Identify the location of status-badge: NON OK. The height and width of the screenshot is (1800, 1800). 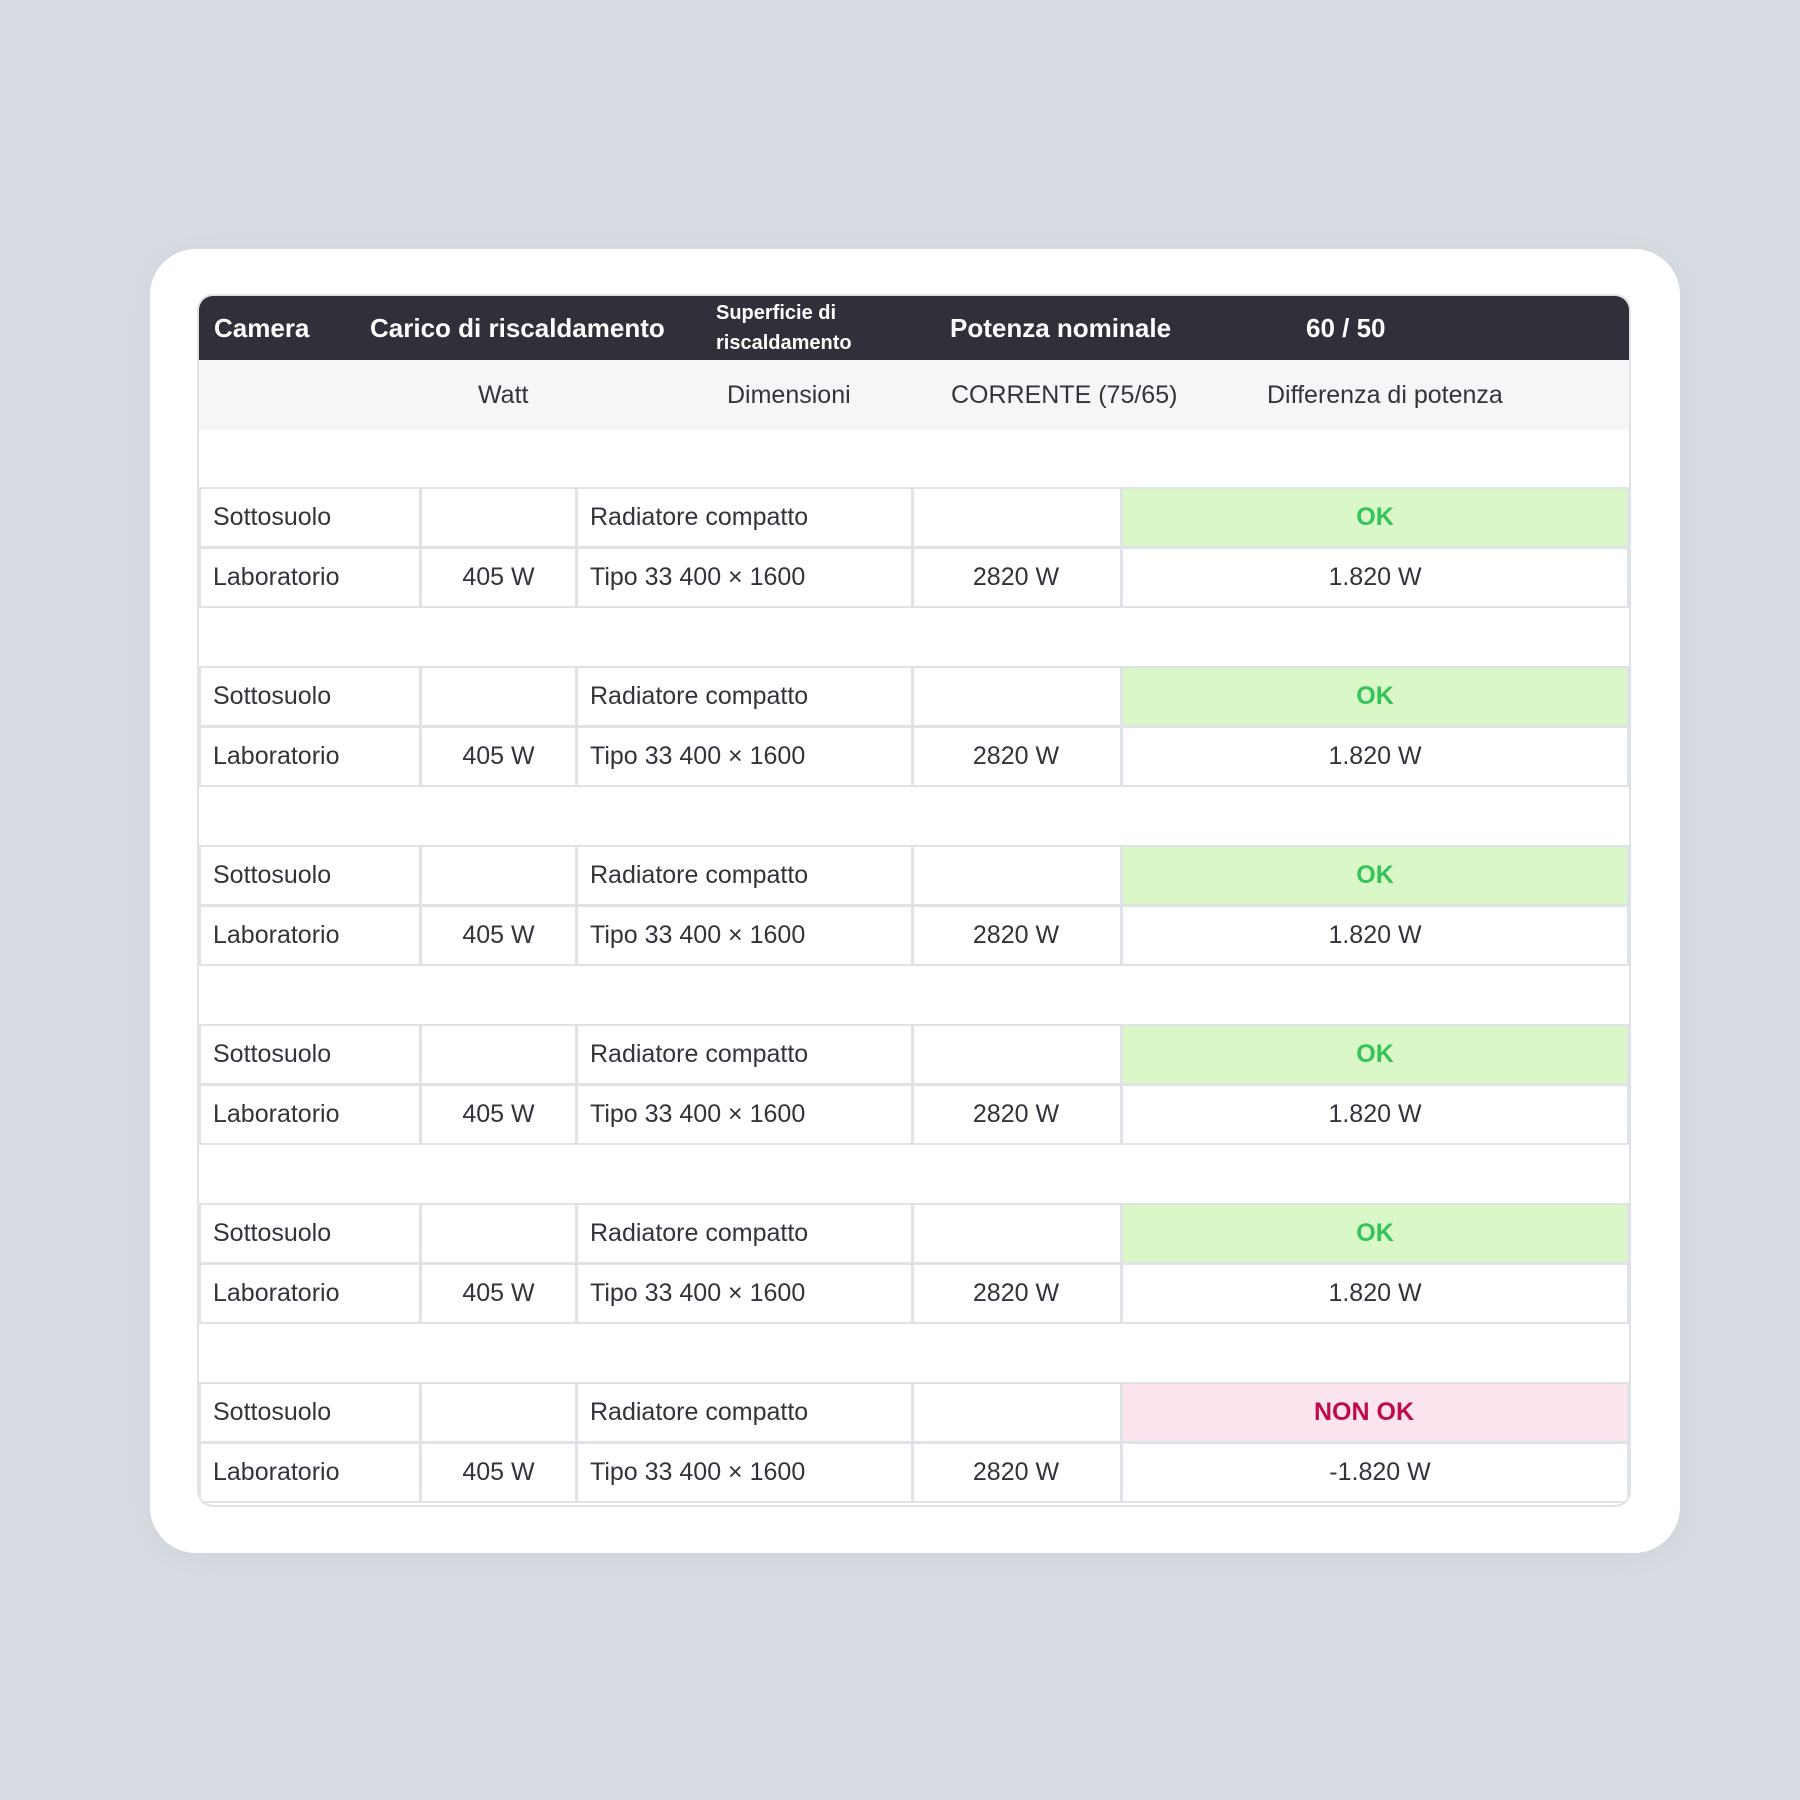
(1375, 1412).